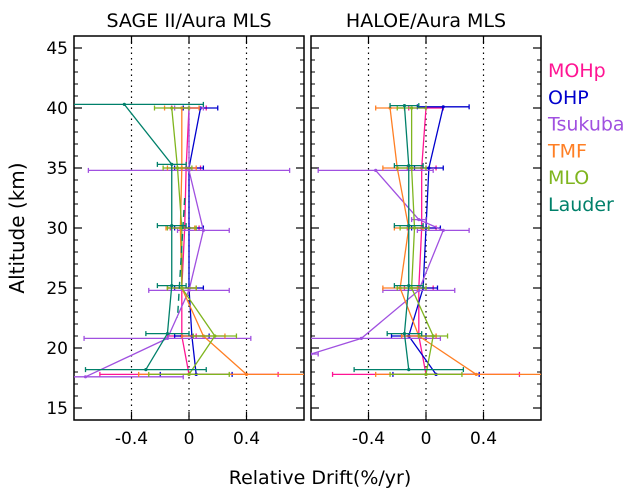  Describe the element at coordinates (57, 49) in the screenshot. I see `y-tick-label: 45` at that location.